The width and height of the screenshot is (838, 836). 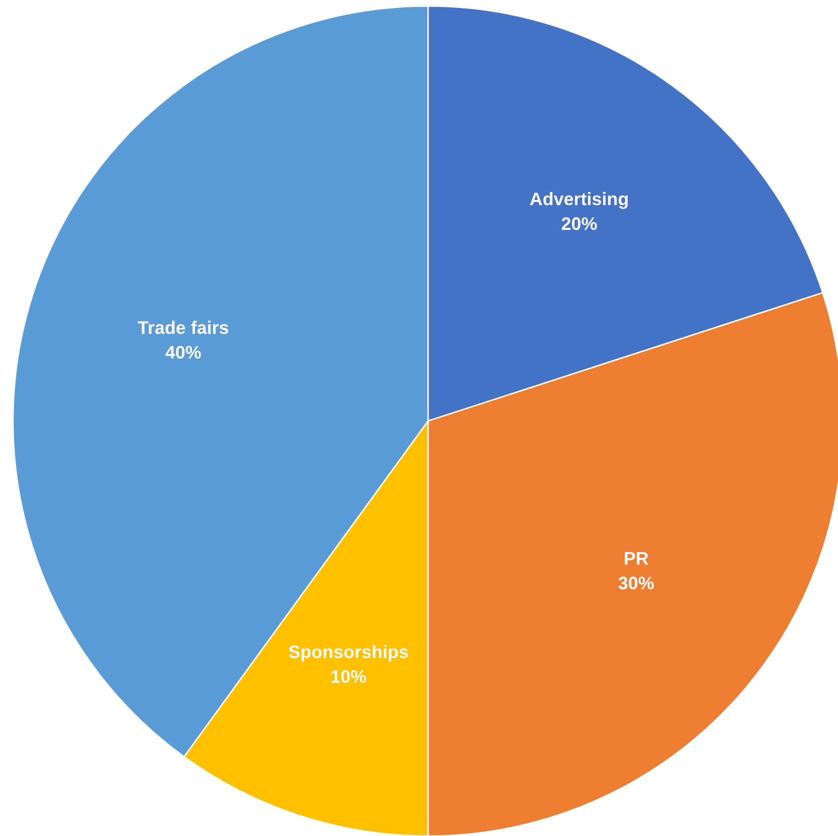 I want to click on data-label: 30%, so click(x=636, y=583).